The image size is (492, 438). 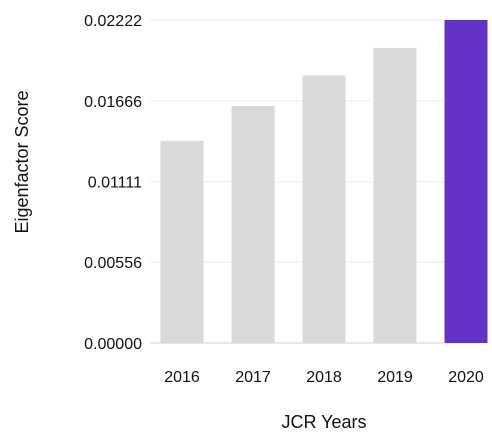 I want to click on y-tick-label: 0.00000, so click(x=113, y=344).